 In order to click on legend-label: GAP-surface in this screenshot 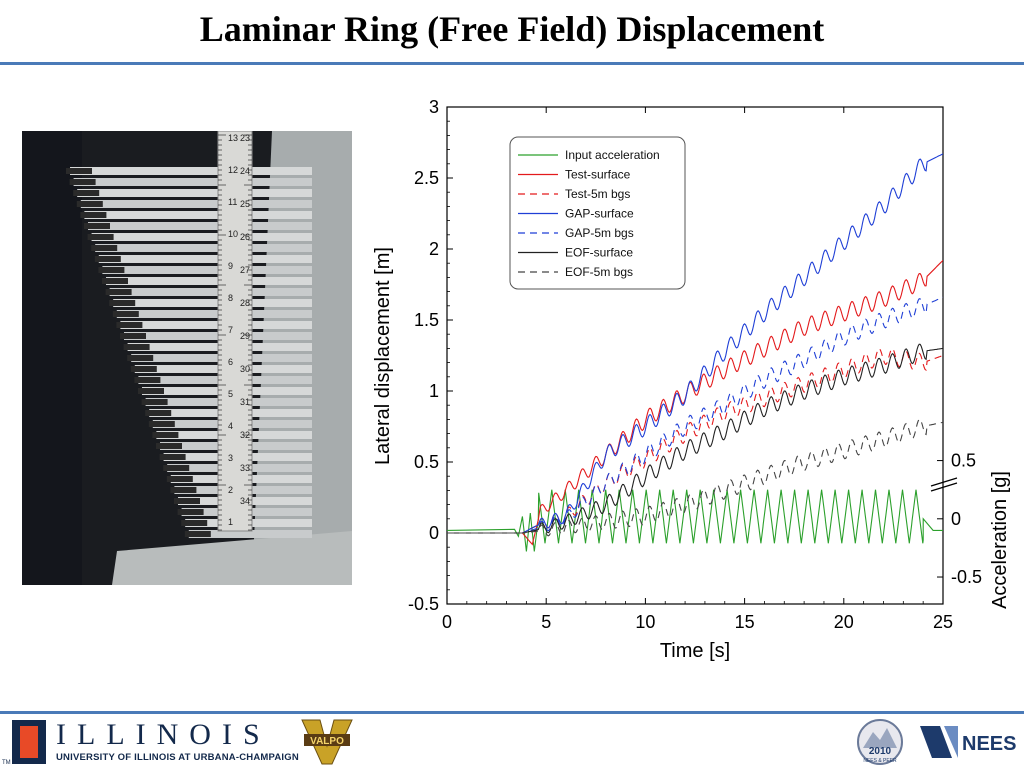, I will do `click(599, 214)`.